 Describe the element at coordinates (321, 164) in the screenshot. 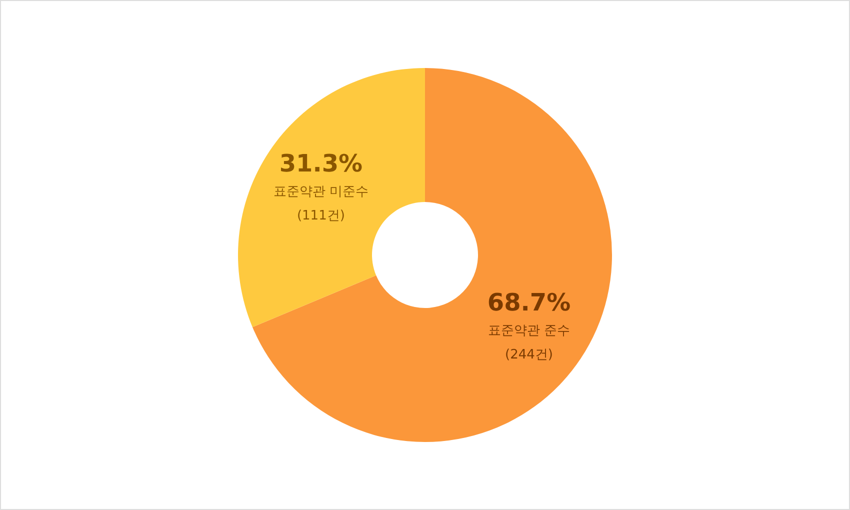

I see `data-label: 31.3%` at that location.